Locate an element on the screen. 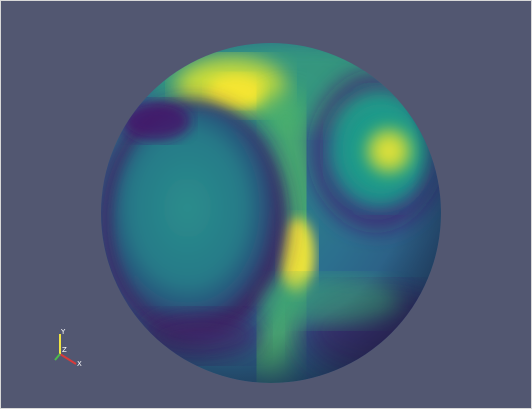 Image resolution: width=532 pixels, height=409 pixels. z-axis-line is located at coordinates (57, 357).